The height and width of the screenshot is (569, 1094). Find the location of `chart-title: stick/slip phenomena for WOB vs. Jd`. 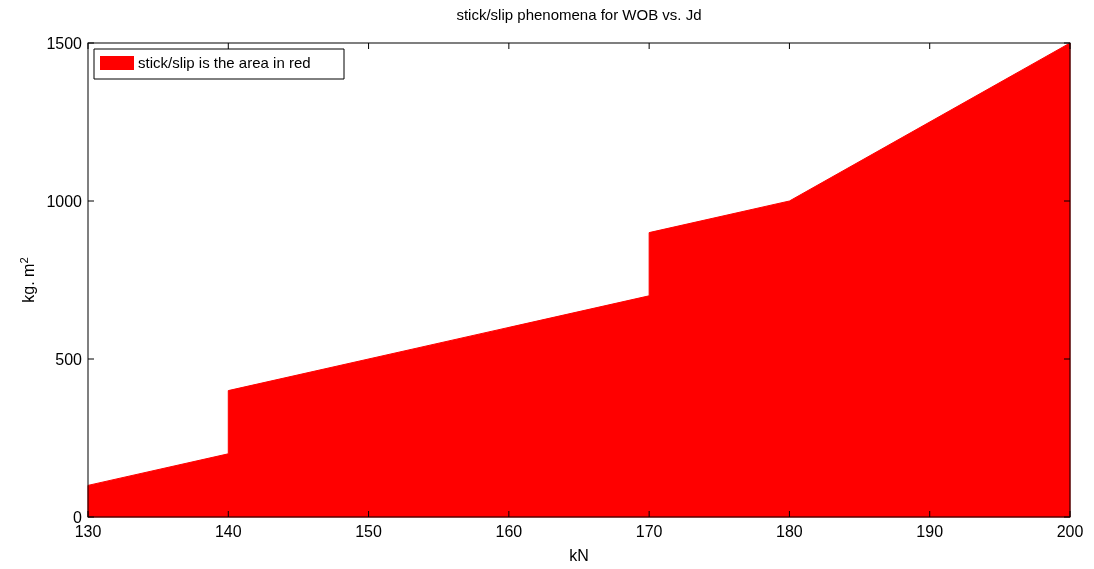

chart-title: stick/slip phenomena for WOB vs. Jd is located at coordinates (579, 14).